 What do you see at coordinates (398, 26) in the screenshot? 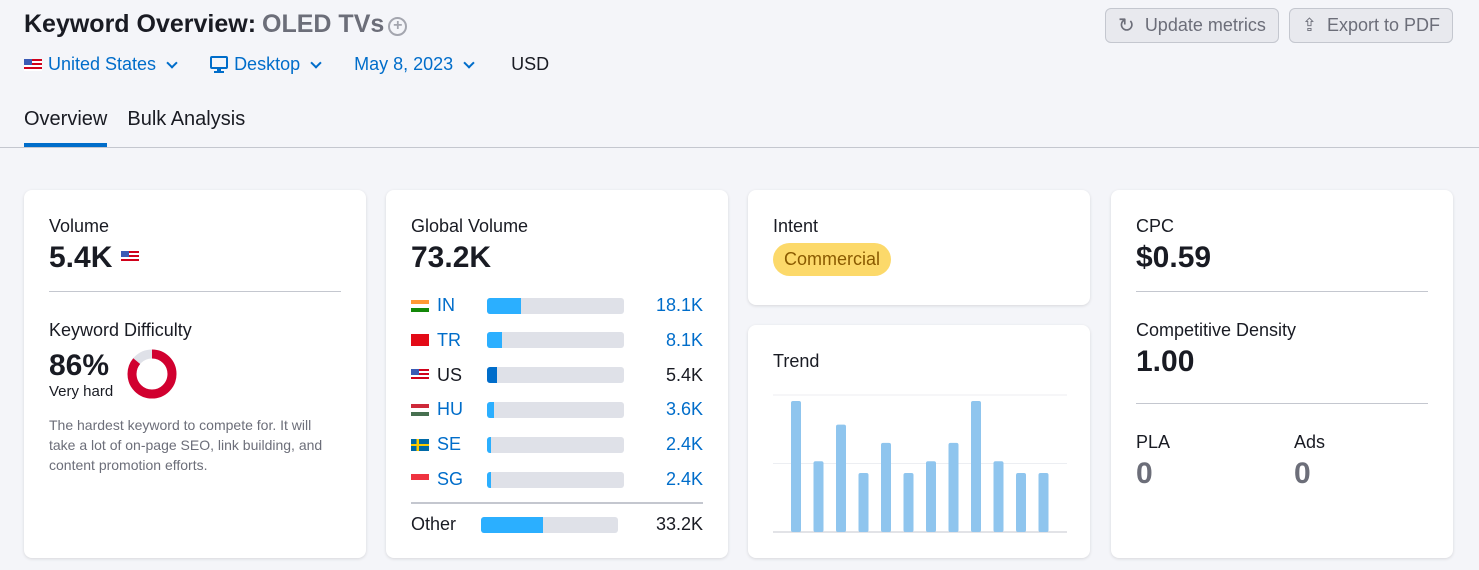
I see `plus-circle-icon: +` at bounding box center [398, 26].